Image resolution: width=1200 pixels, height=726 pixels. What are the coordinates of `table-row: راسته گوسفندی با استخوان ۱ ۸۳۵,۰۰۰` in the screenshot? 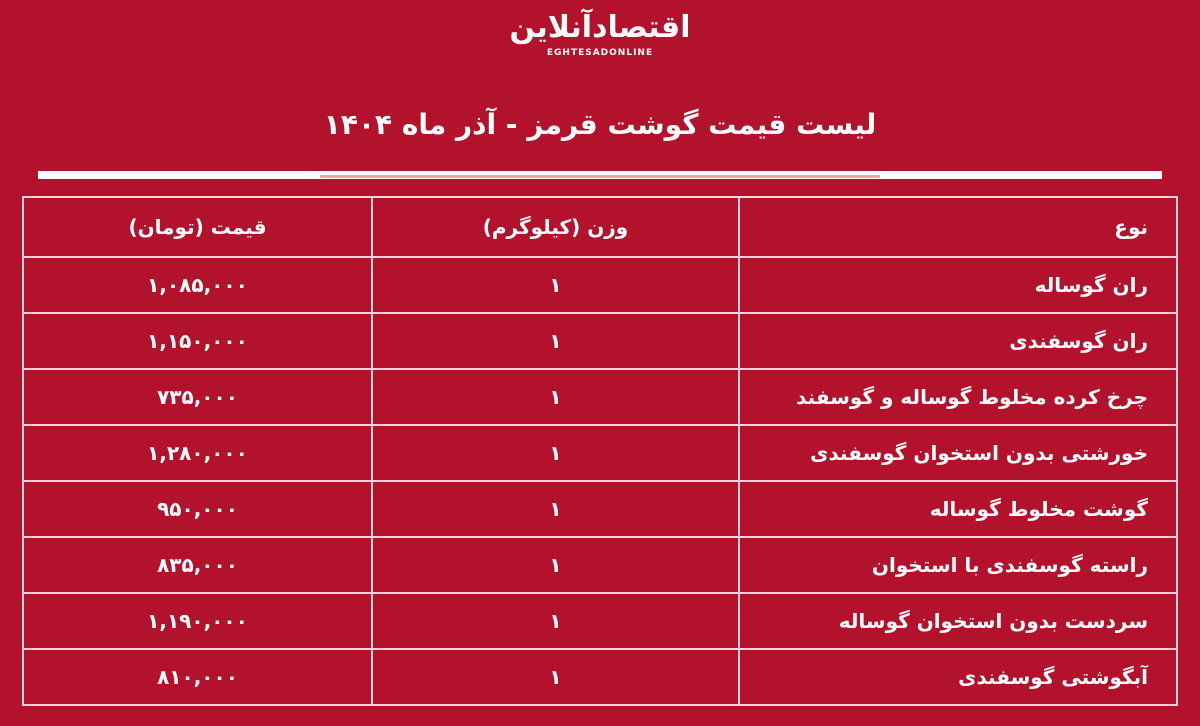 It's located at (600, 565).